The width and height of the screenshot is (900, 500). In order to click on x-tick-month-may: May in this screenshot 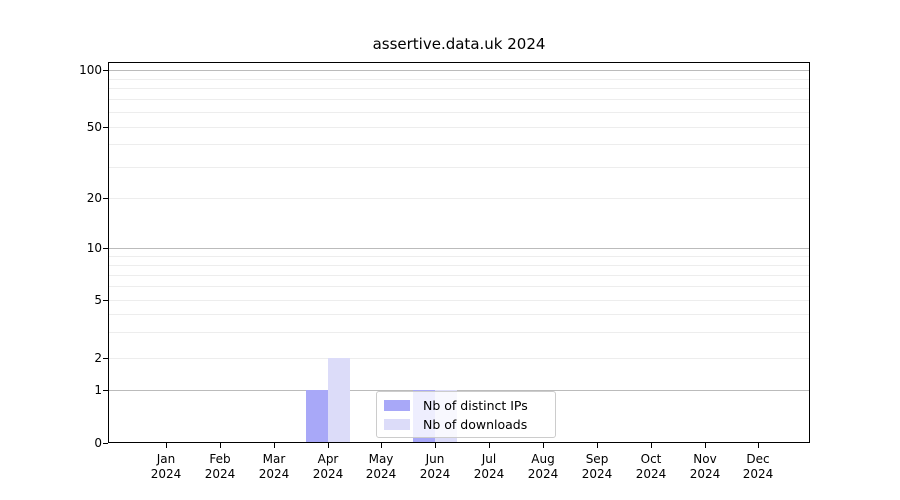, I will do `click(381, 459)`.